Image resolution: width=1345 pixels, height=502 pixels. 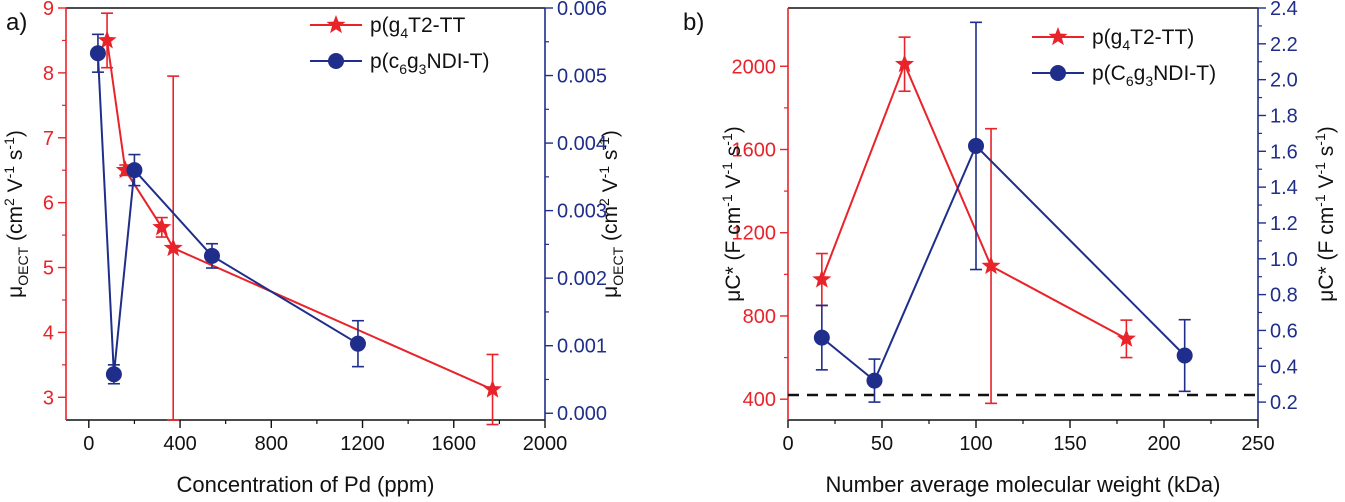 I want to click on y-right-tick-label: 0.006, so click(x=582, y=10).